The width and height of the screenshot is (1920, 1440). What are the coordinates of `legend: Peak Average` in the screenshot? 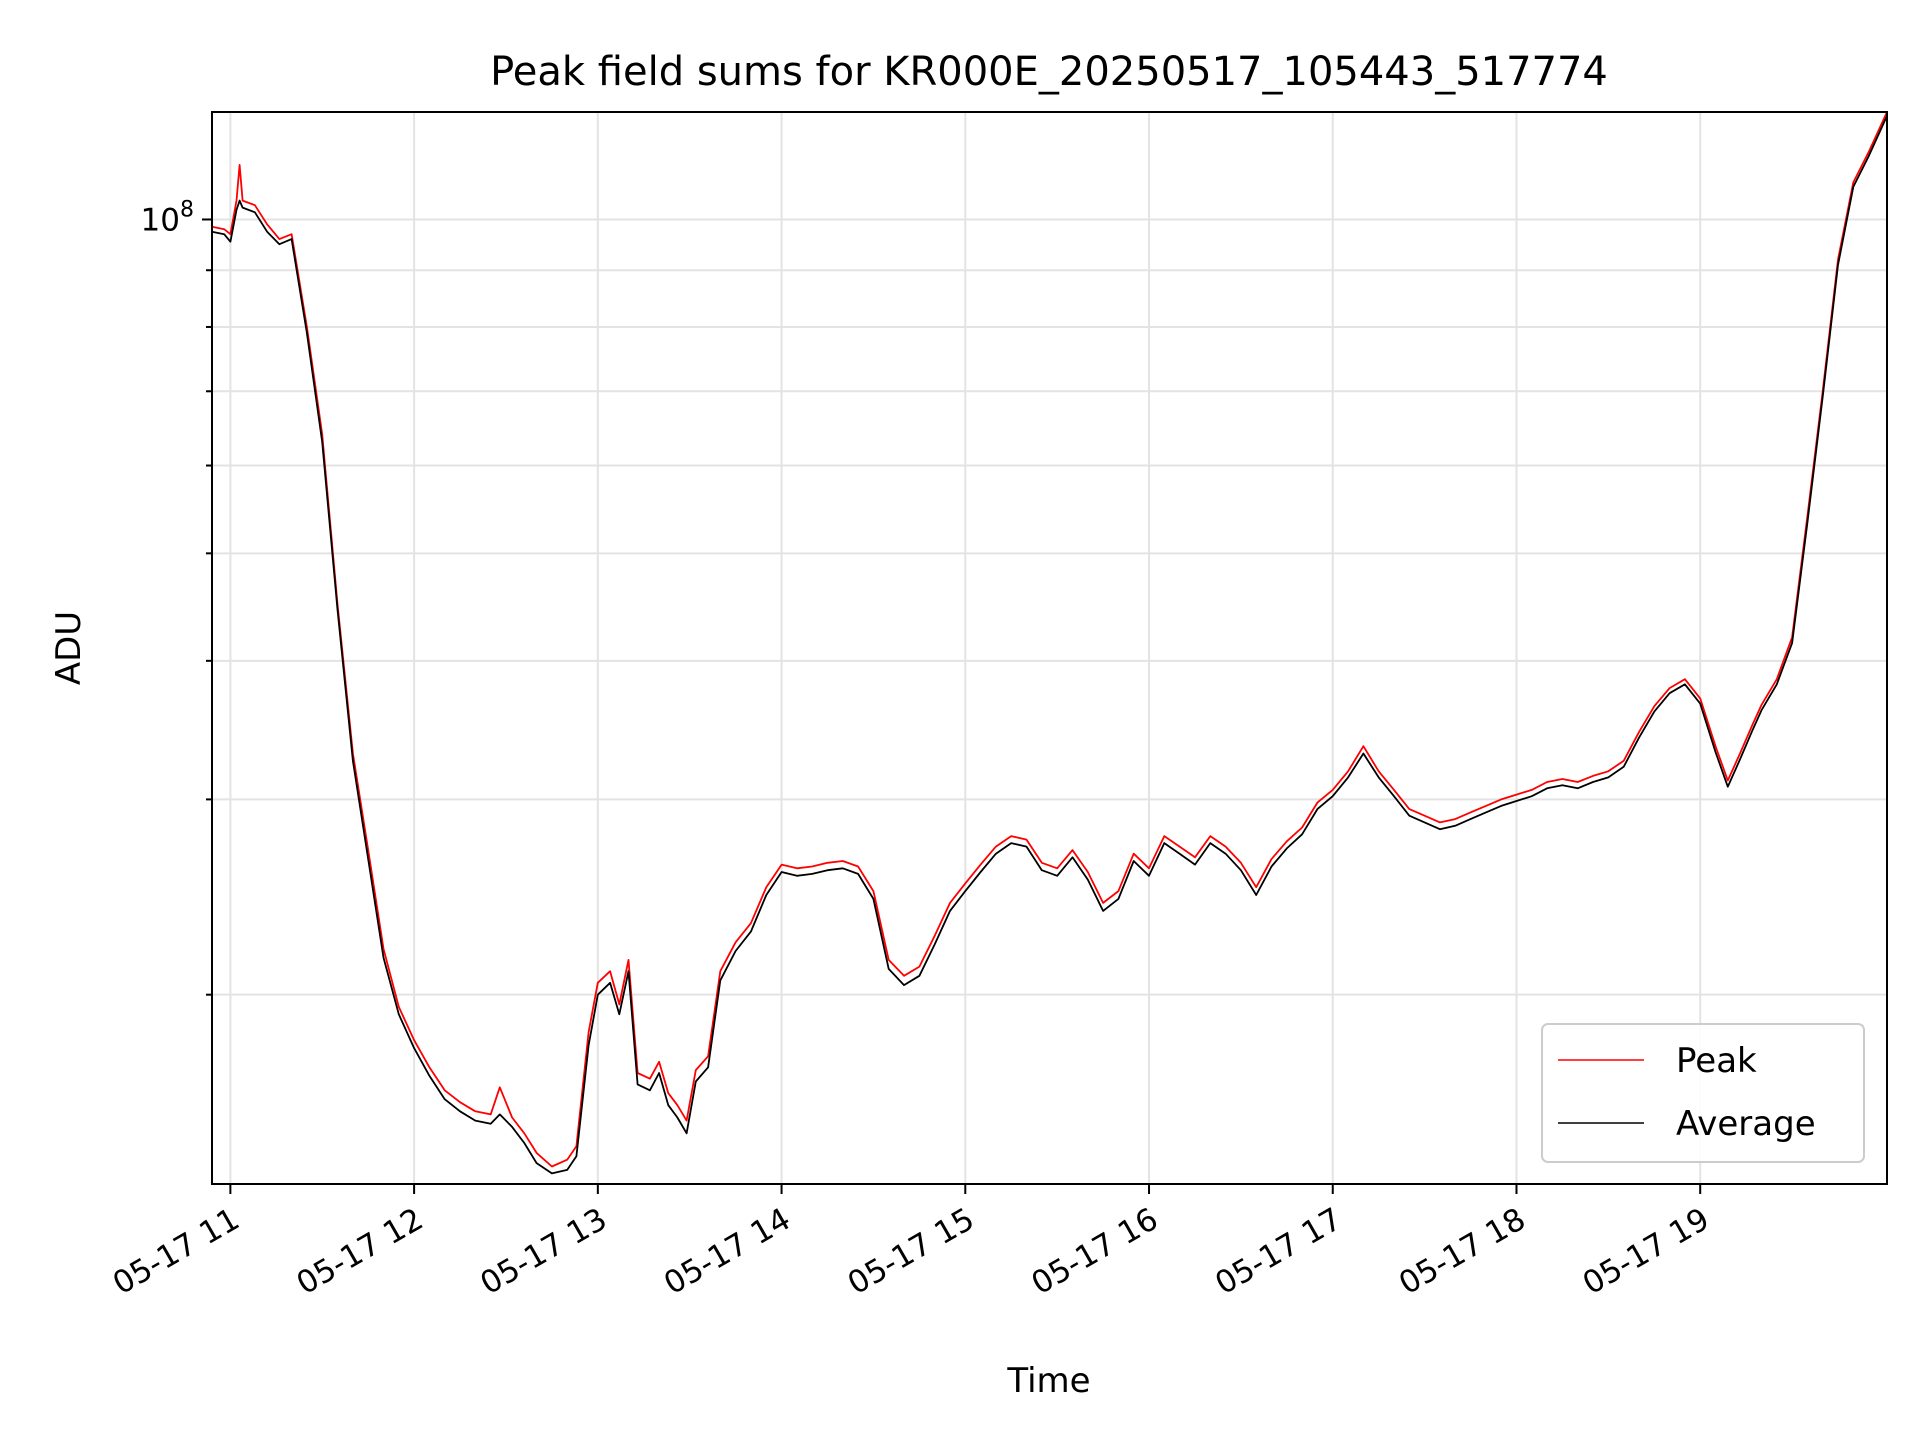 It's located at (1703, 1093).